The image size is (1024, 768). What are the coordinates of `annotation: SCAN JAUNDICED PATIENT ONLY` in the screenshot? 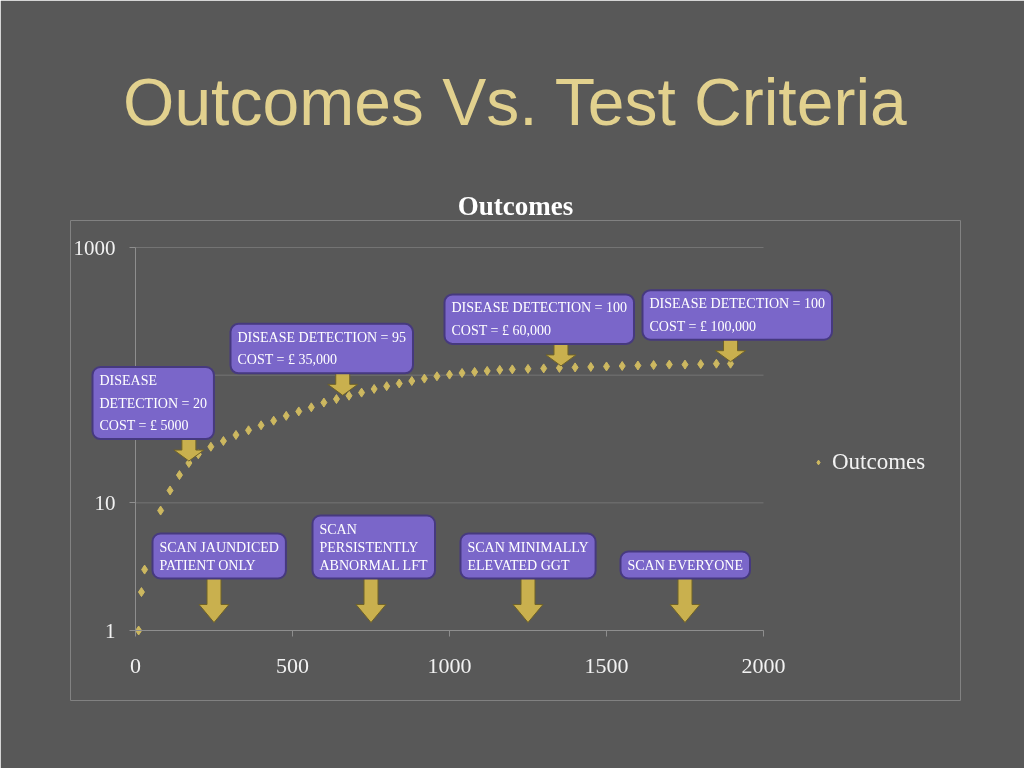 It's located at (219, 556).